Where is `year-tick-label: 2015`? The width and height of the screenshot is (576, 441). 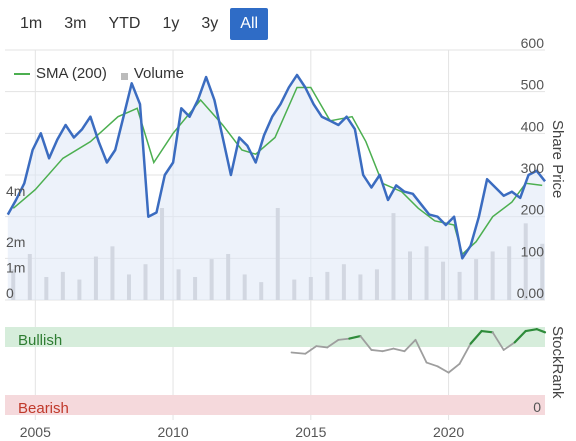
year-tick-label: 2015 is located at coordinates (310, 432).